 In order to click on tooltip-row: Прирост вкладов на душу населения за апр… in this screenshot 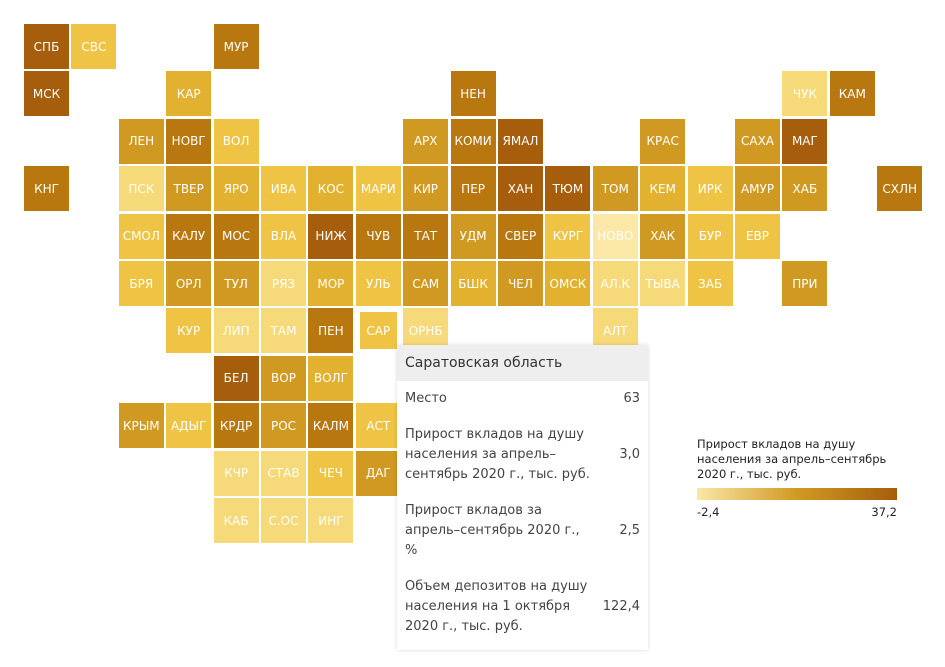, I will do `click(522, 455)`.